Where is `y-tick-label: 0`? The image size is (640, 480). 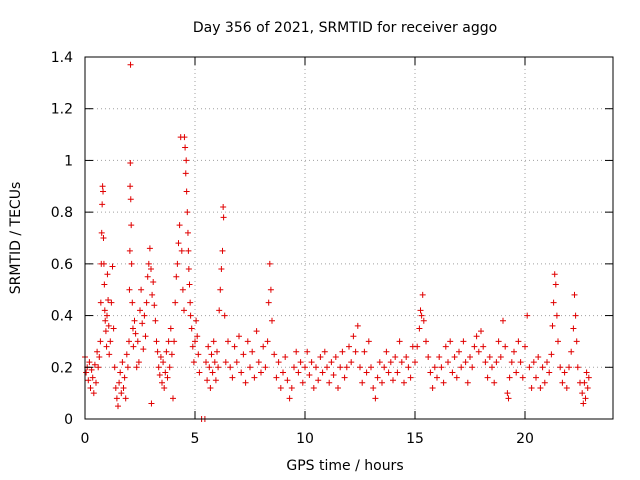 y-tick-label: 0 is located at coordinates (68, 420).